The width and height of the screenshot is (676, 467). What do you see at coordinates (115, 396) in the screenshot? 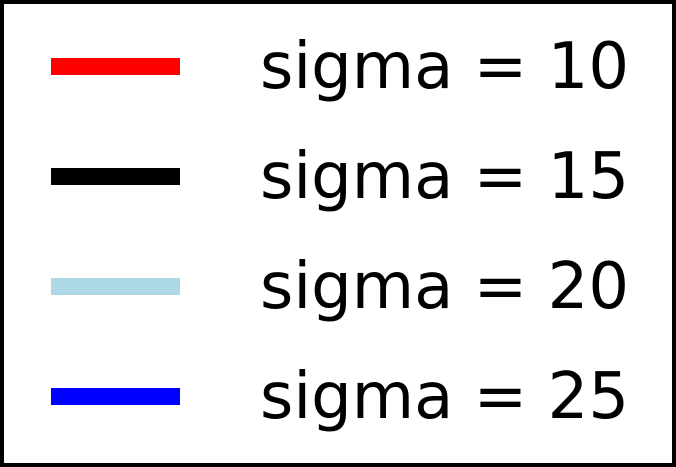
I see `legend-swatch-blue` at bounding box center [115, 396].